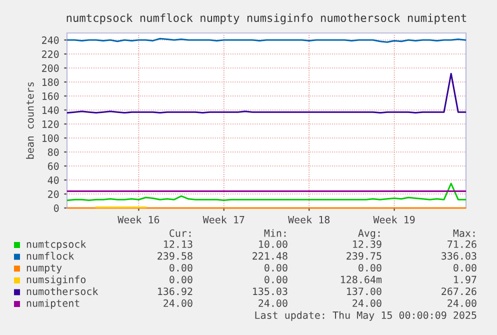 This screenshot has height=335, width=497. I want to click on text: 12.39, so click(367, 244).